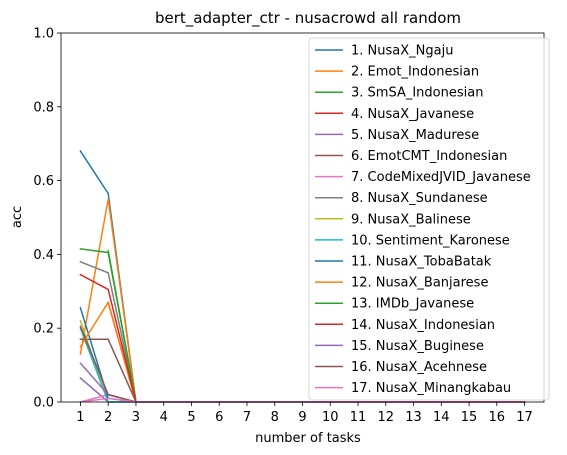 The image size is (567, 455). Describe the element at coordinates (108, 417) in the screenshot. I see `x-tick-label: 2` at that location.